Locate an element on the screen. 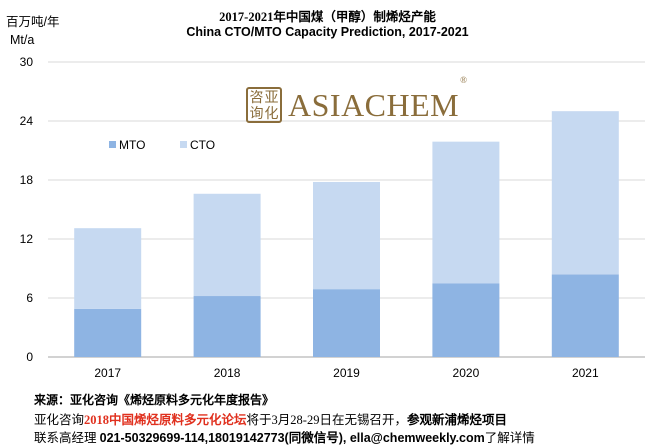 The image size is (655, 446). forum-line-c: 将于3月28-29日在无锡召开， is located at coordinates (326, 420).